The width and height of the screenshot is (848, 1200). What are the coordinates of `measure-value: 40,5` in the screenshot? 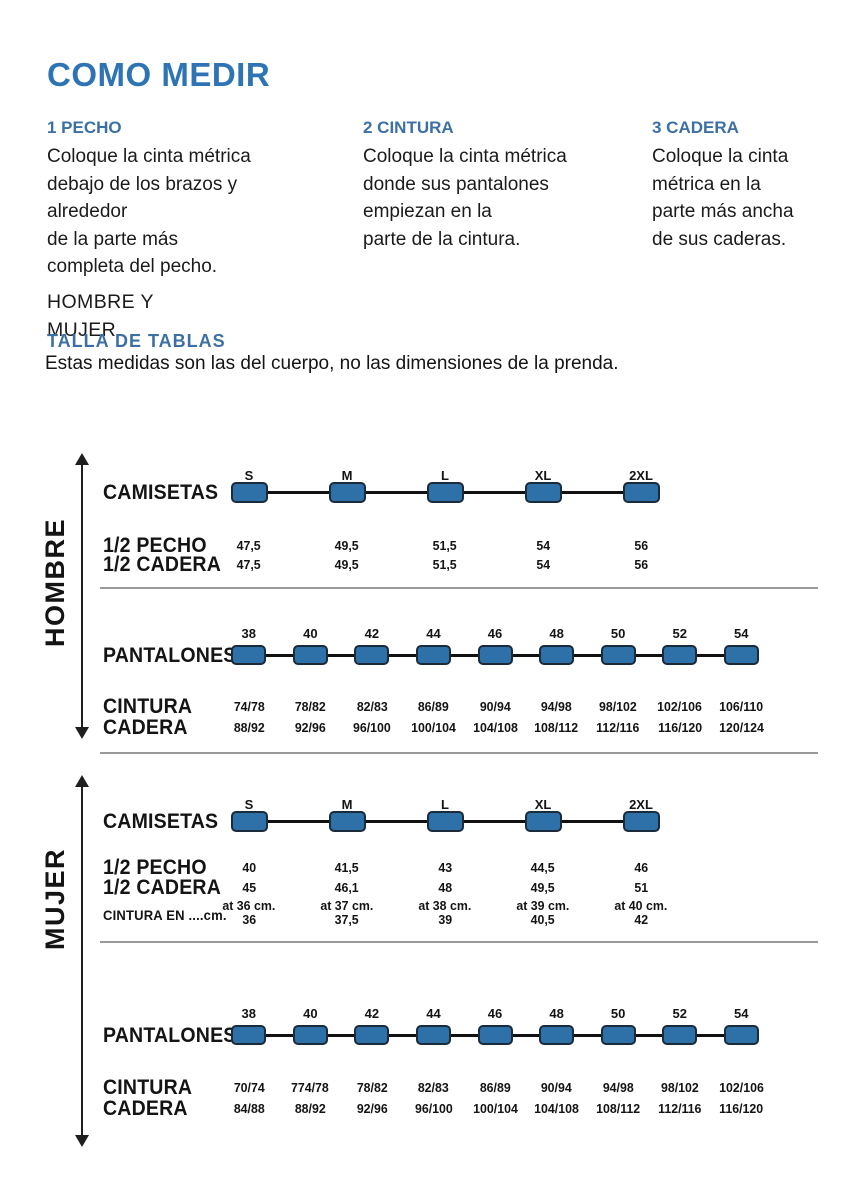 It's located at (543, 919).